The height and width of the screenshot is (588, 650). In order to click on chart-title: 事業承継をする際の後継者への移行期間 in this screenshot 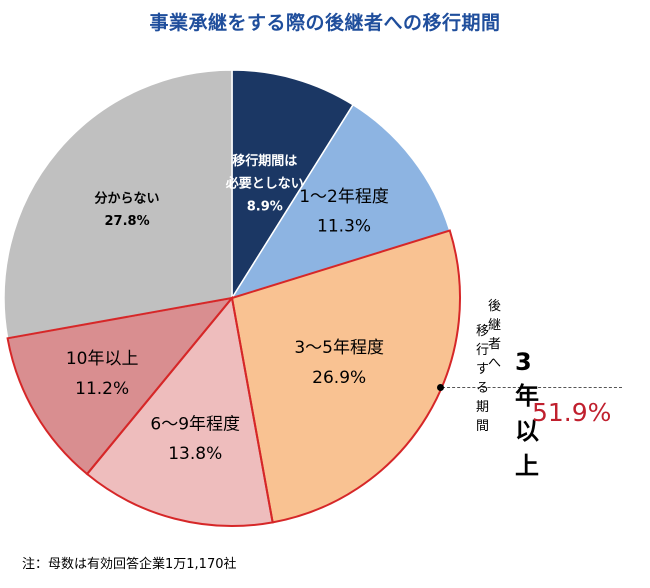, I will do `click(325, 23)`.